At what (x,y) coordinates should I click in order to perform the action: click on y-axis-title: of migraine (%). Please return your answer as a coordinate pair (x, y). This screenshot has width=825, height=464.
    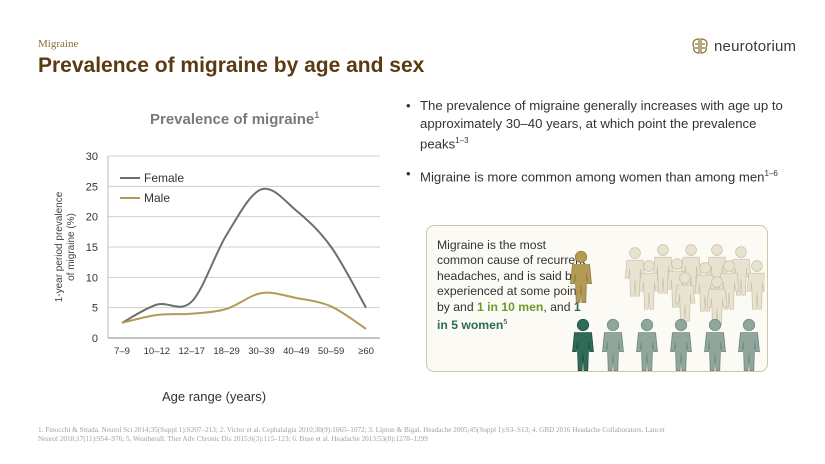
    Looking at the image, I should click on (71, 247).